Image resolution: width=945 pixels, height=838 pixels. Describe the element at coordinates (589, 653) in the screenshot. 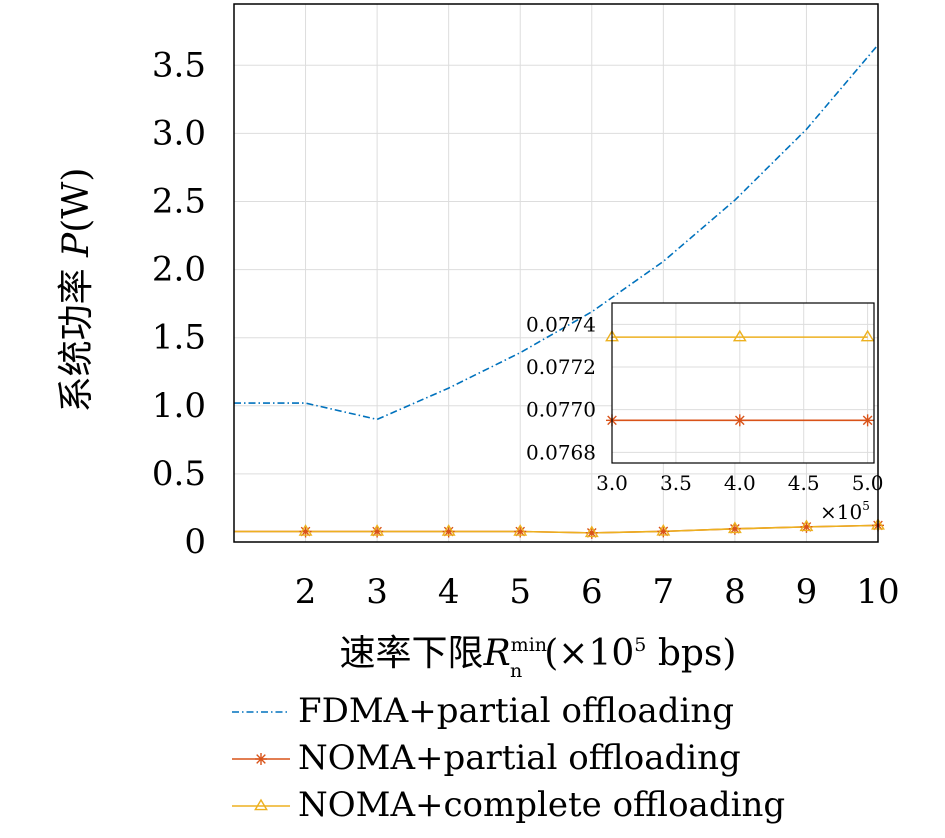

I see `x-axis-label-units-prefix: (×10` at that location.